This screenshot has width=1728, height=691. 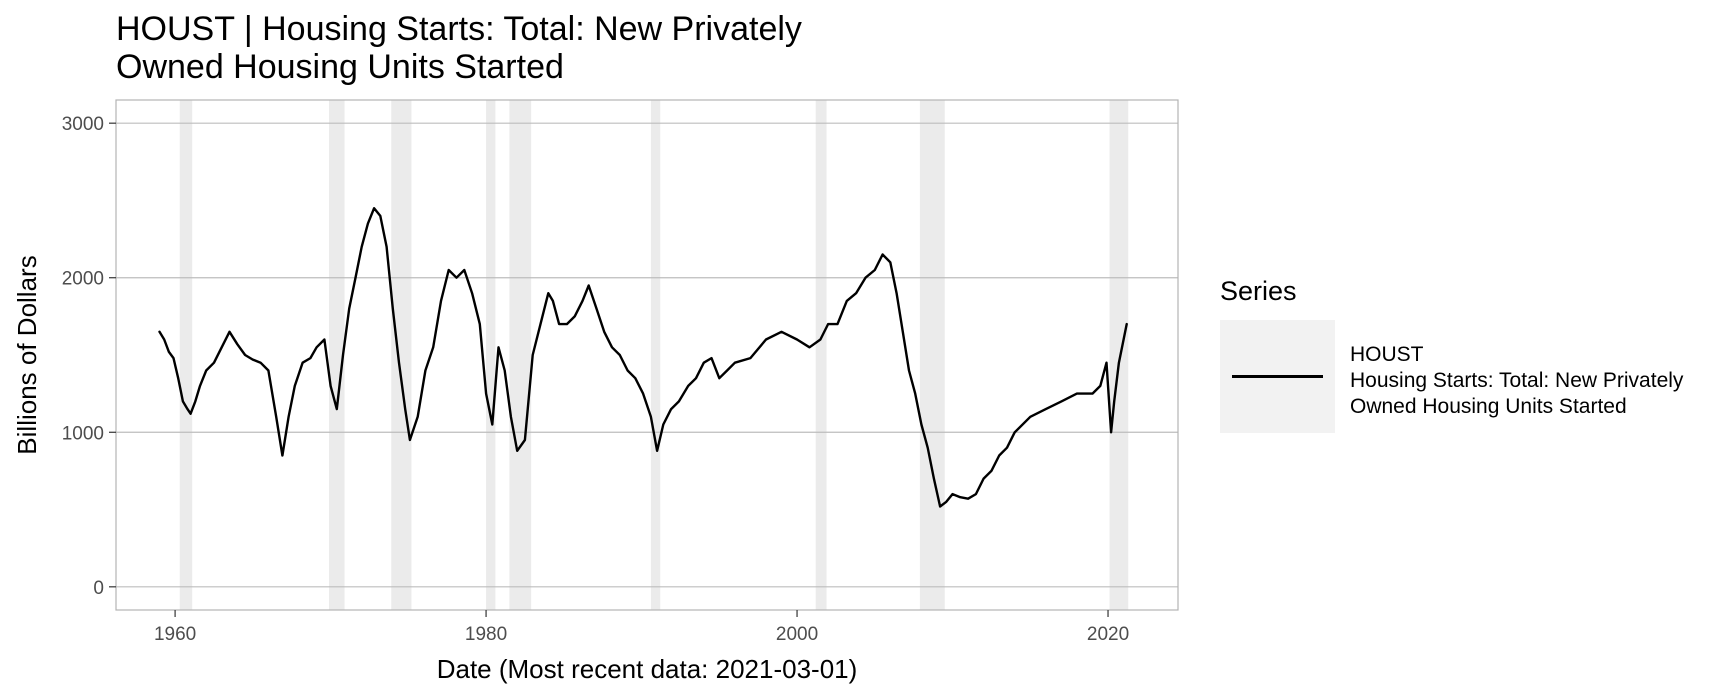 I want to click on y-tick-label-0: 0, so click(x=98, y=588).